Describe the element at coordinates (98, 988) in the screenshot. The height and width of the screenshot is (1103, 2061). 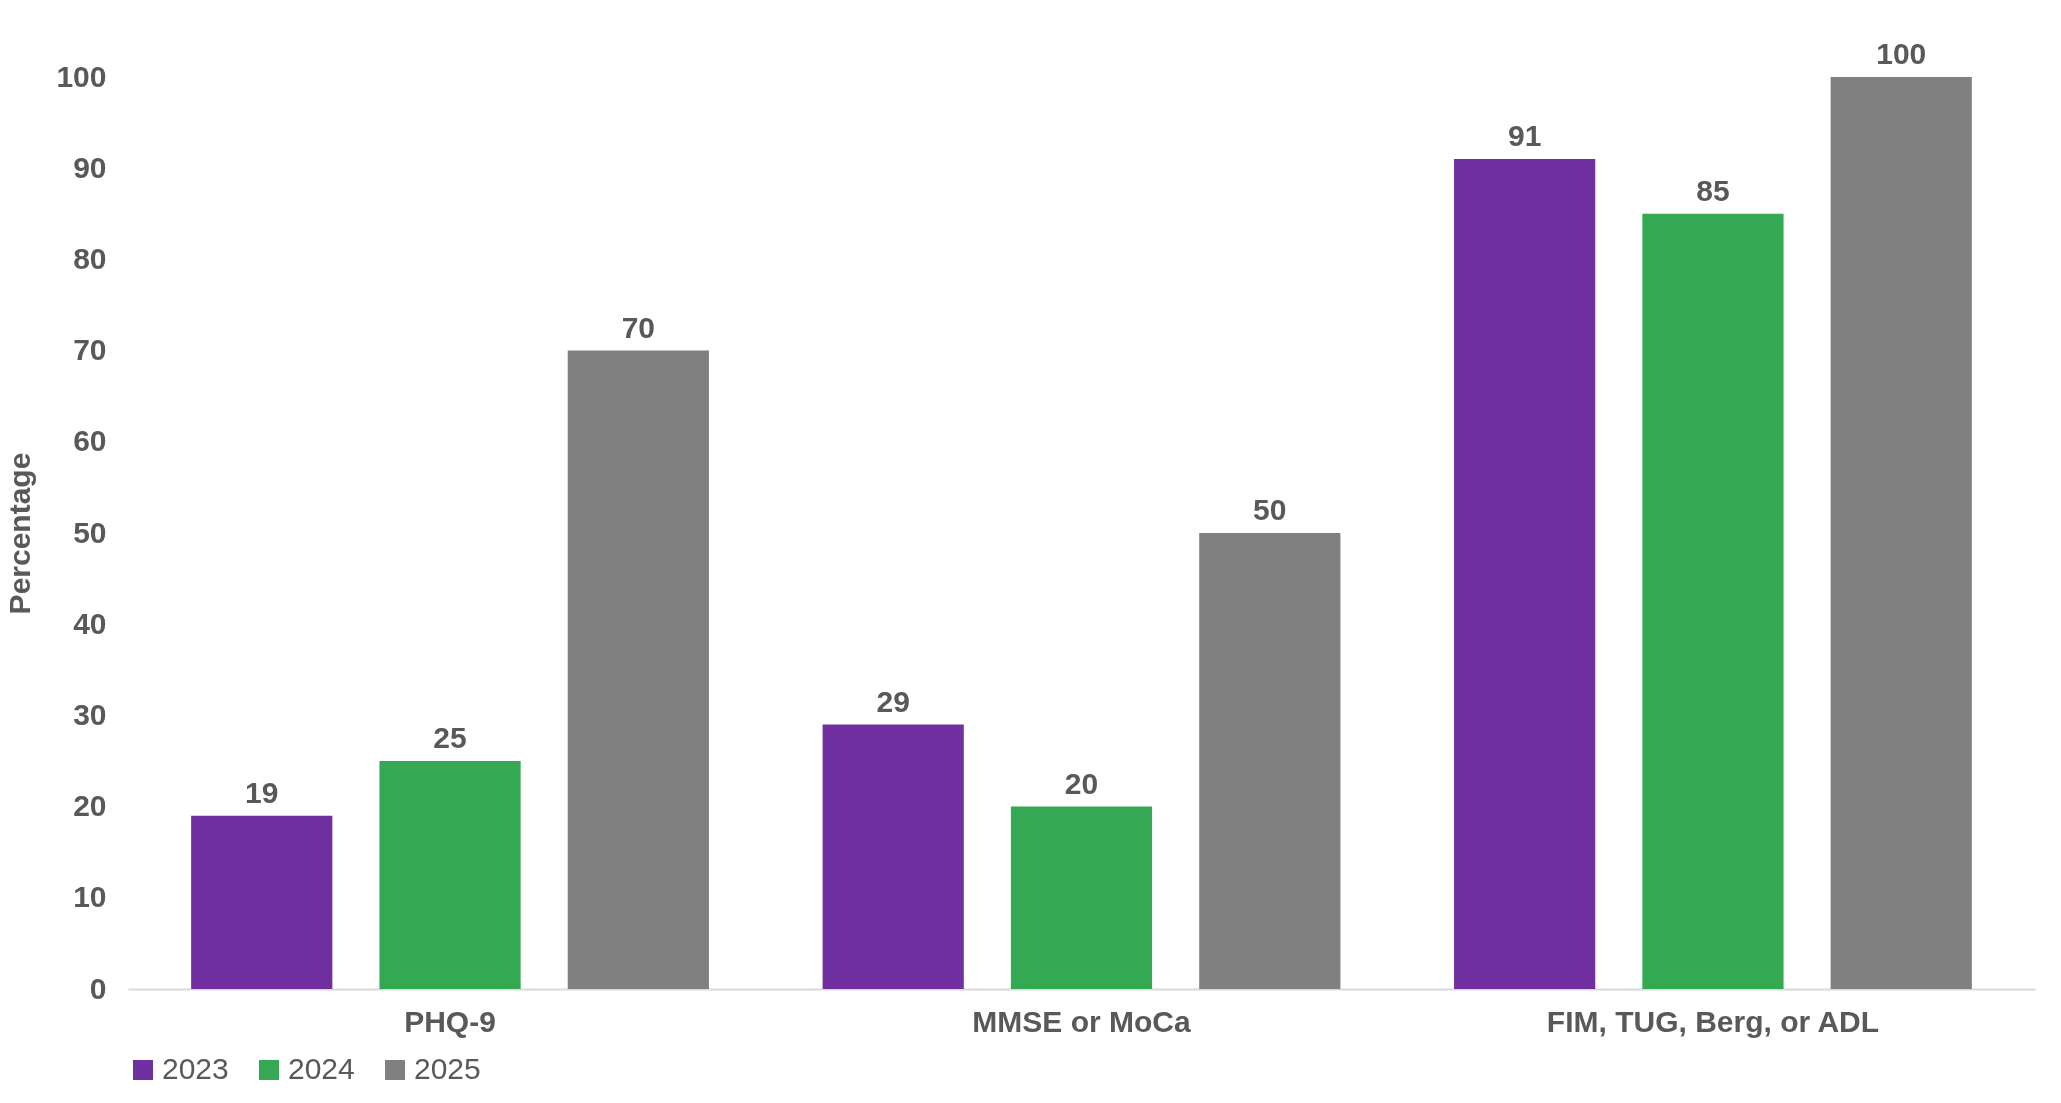
I see `y-tick-label: 0` at that location.